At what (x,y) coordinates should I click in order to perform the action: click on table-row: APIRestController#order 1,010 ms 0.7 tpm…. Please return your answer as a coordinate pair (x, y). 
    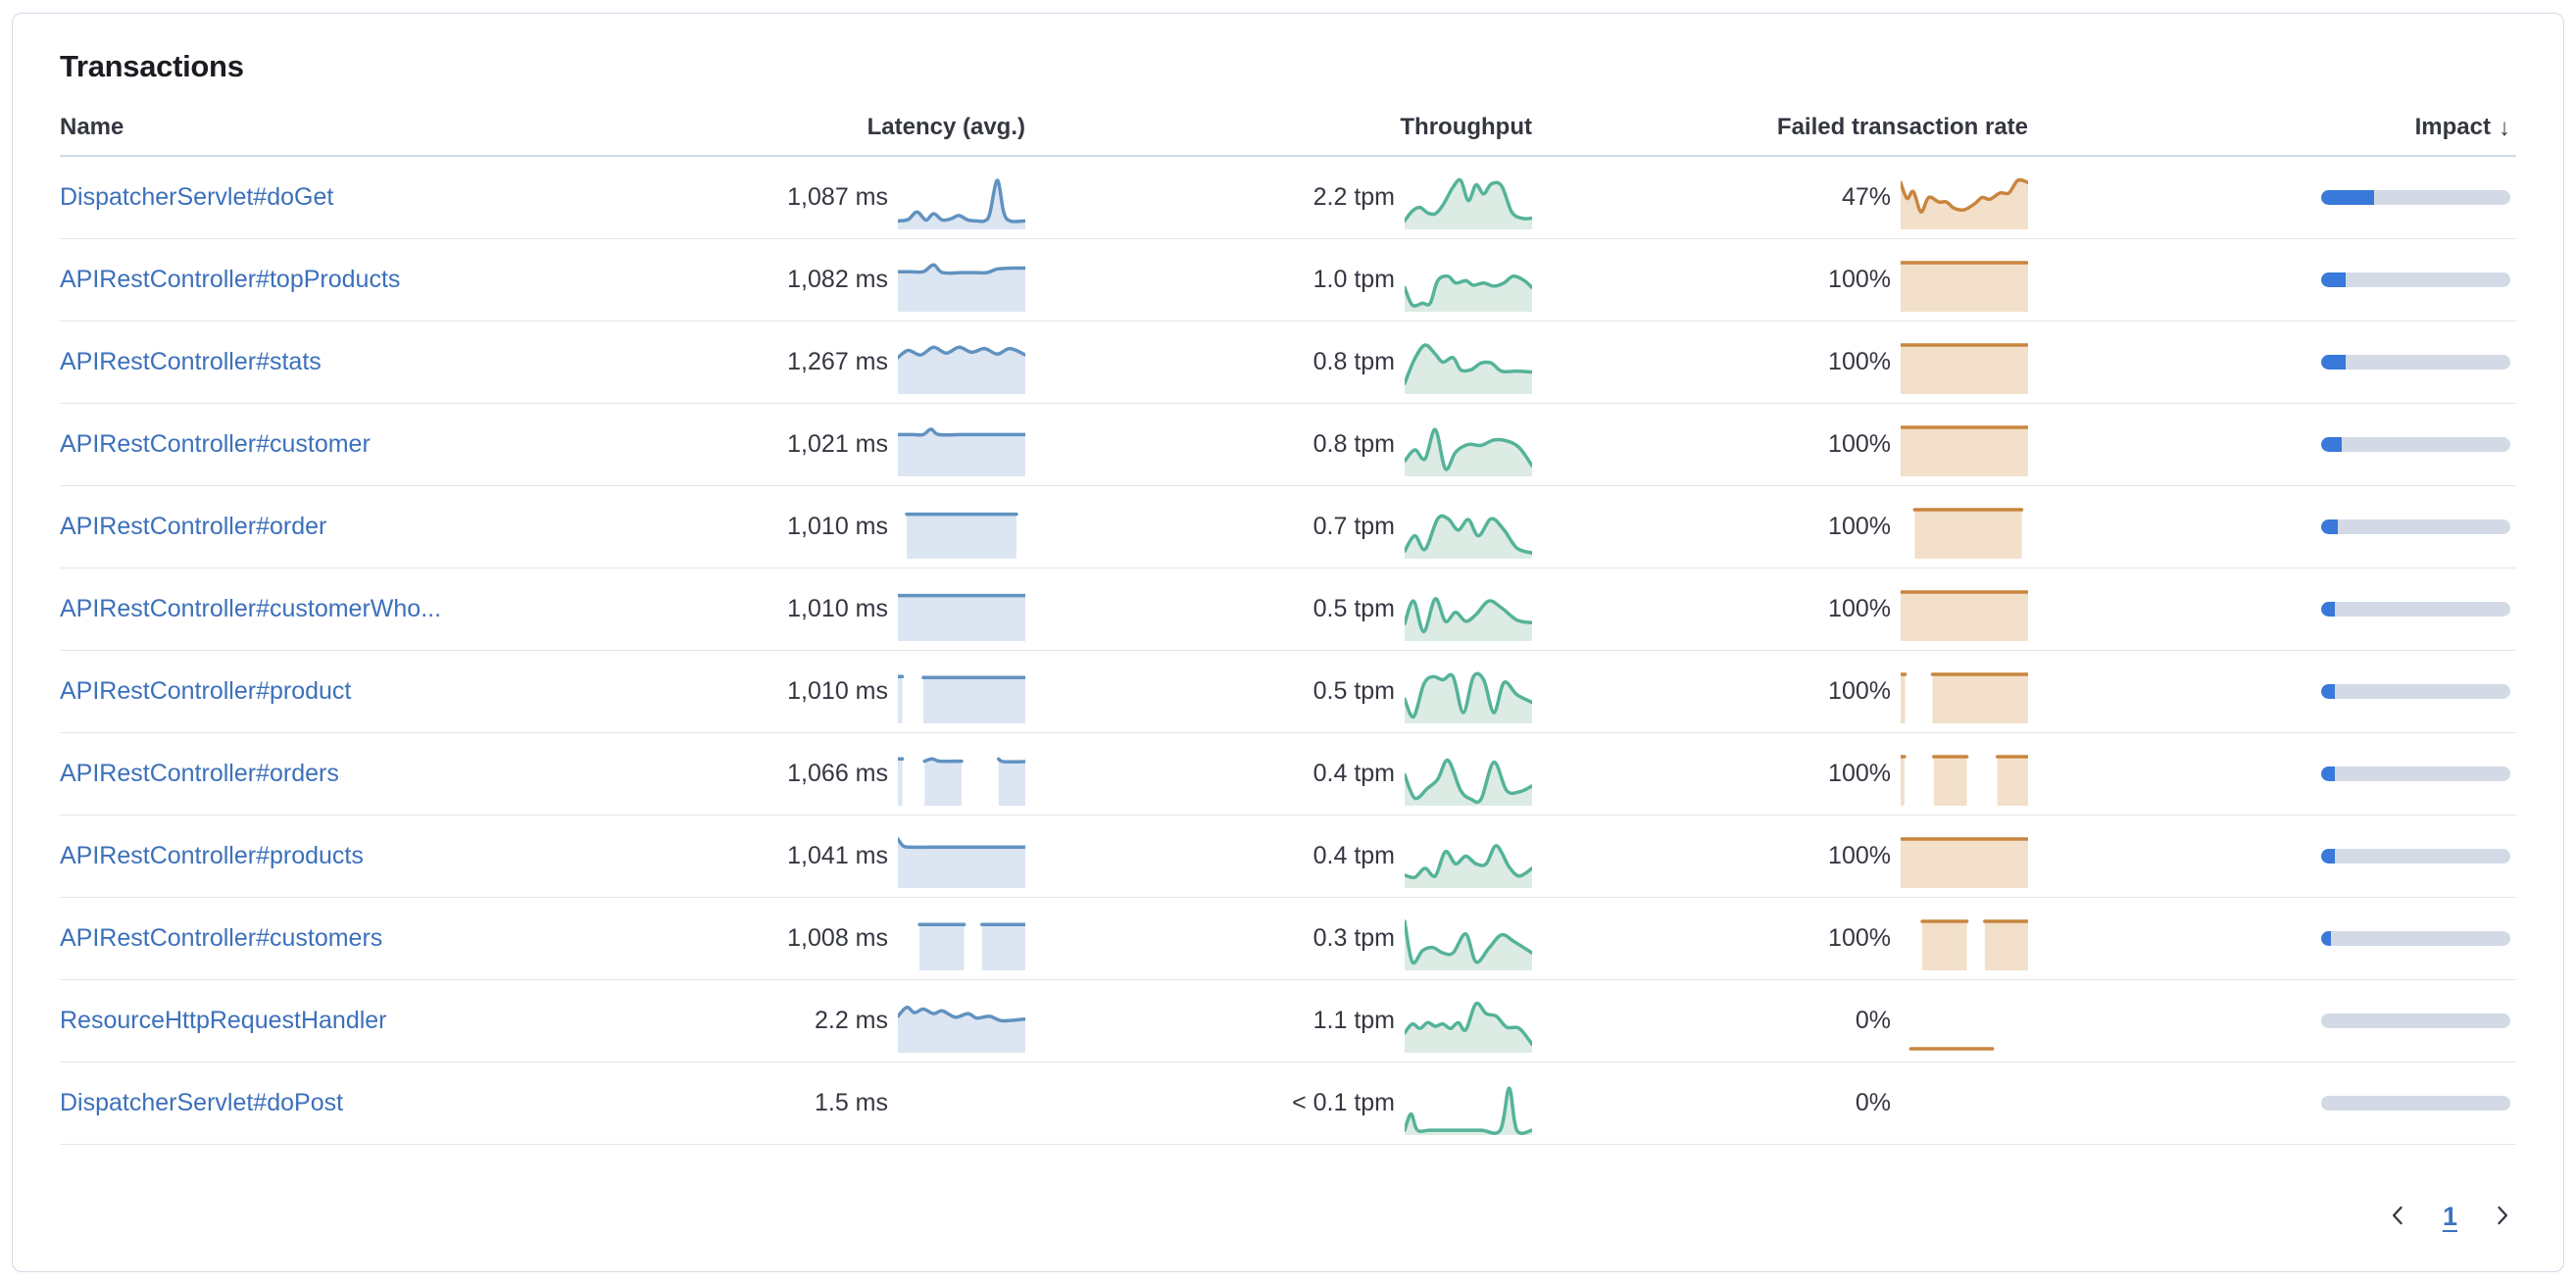
    Looking at the image, I should click on (1288, 527).